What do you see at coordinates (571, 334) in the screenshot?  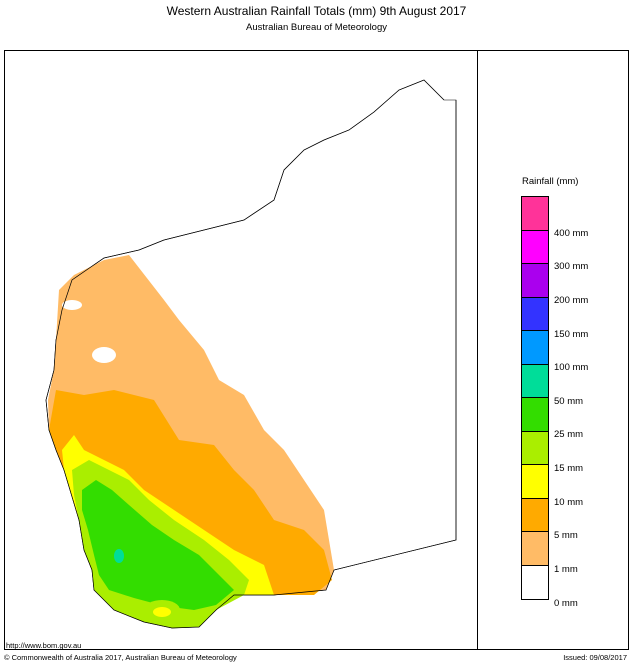 I see `legend-label-150: 150 mm` at bounding box center [571, 334].